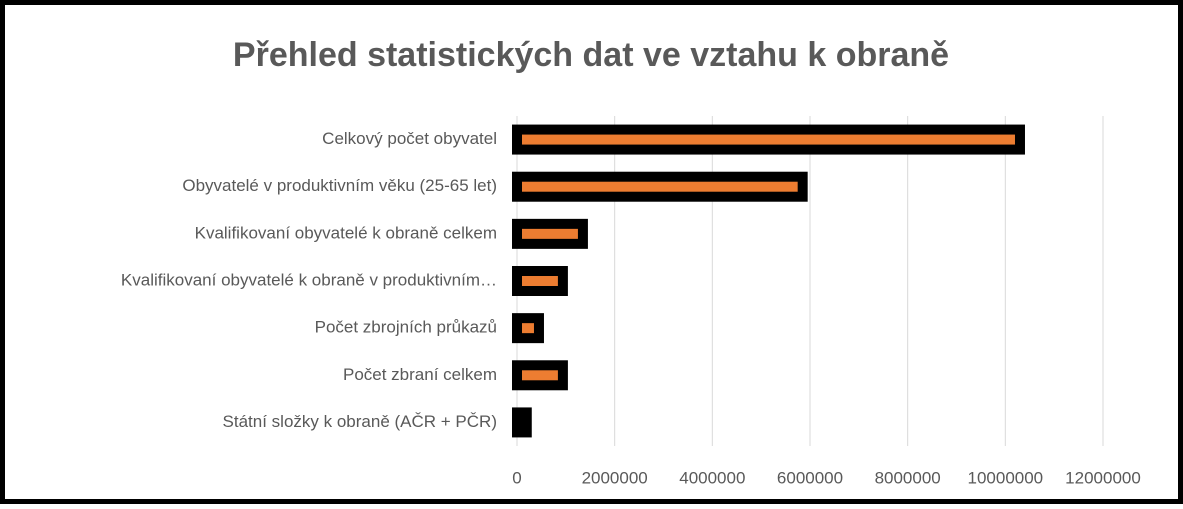  I want to click on x-tick-label: 4000000, so click(712, 477).